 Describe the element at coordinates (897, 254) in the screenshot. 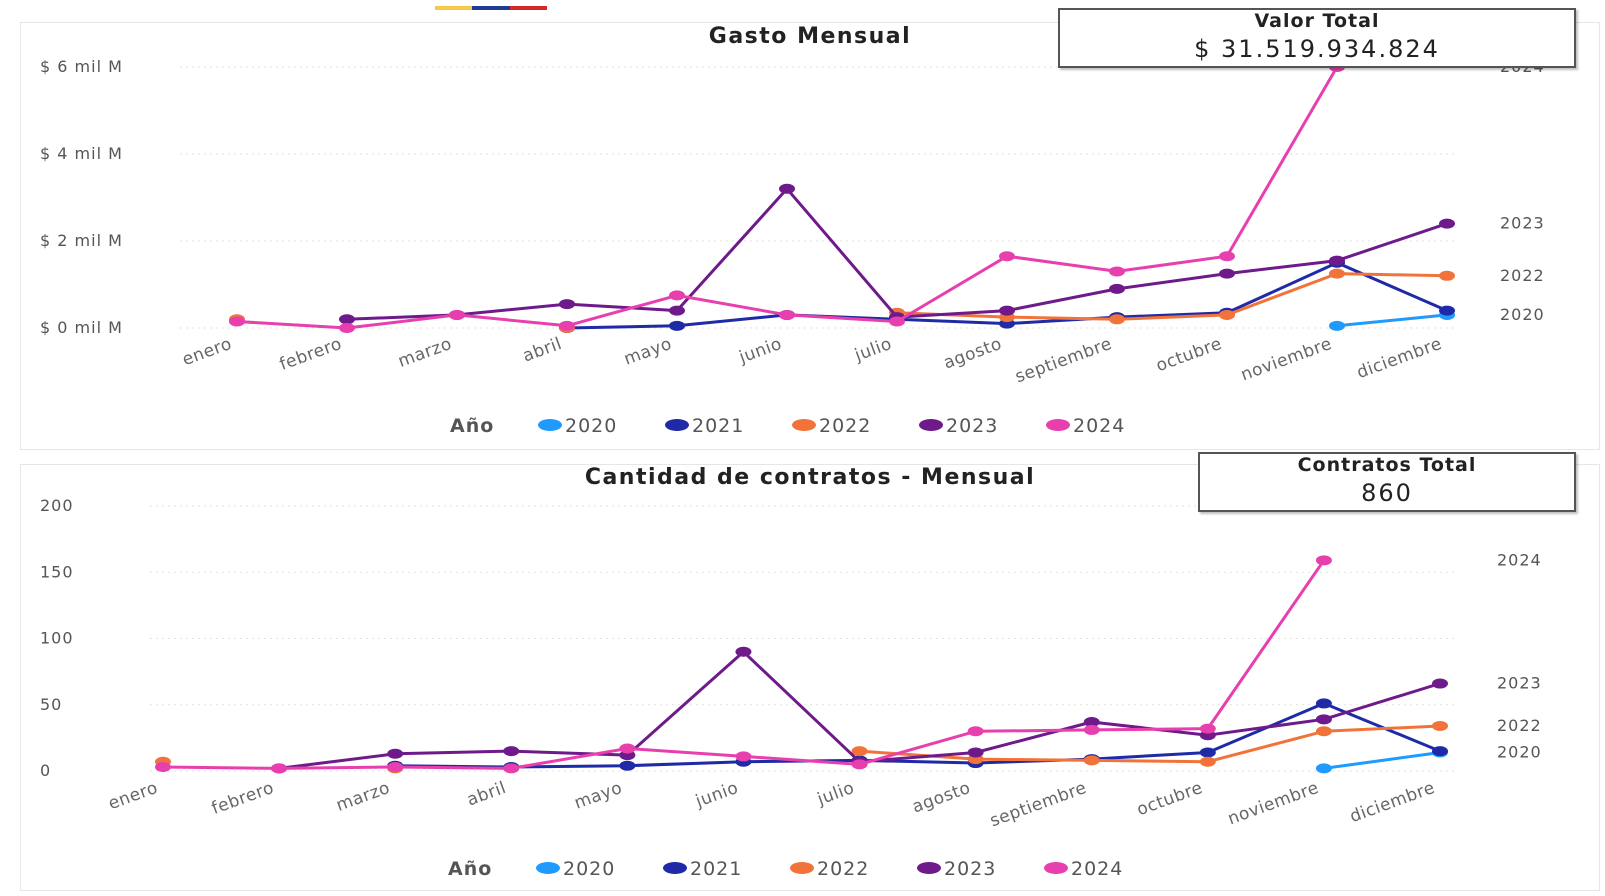

I see `series-2023` at that location.